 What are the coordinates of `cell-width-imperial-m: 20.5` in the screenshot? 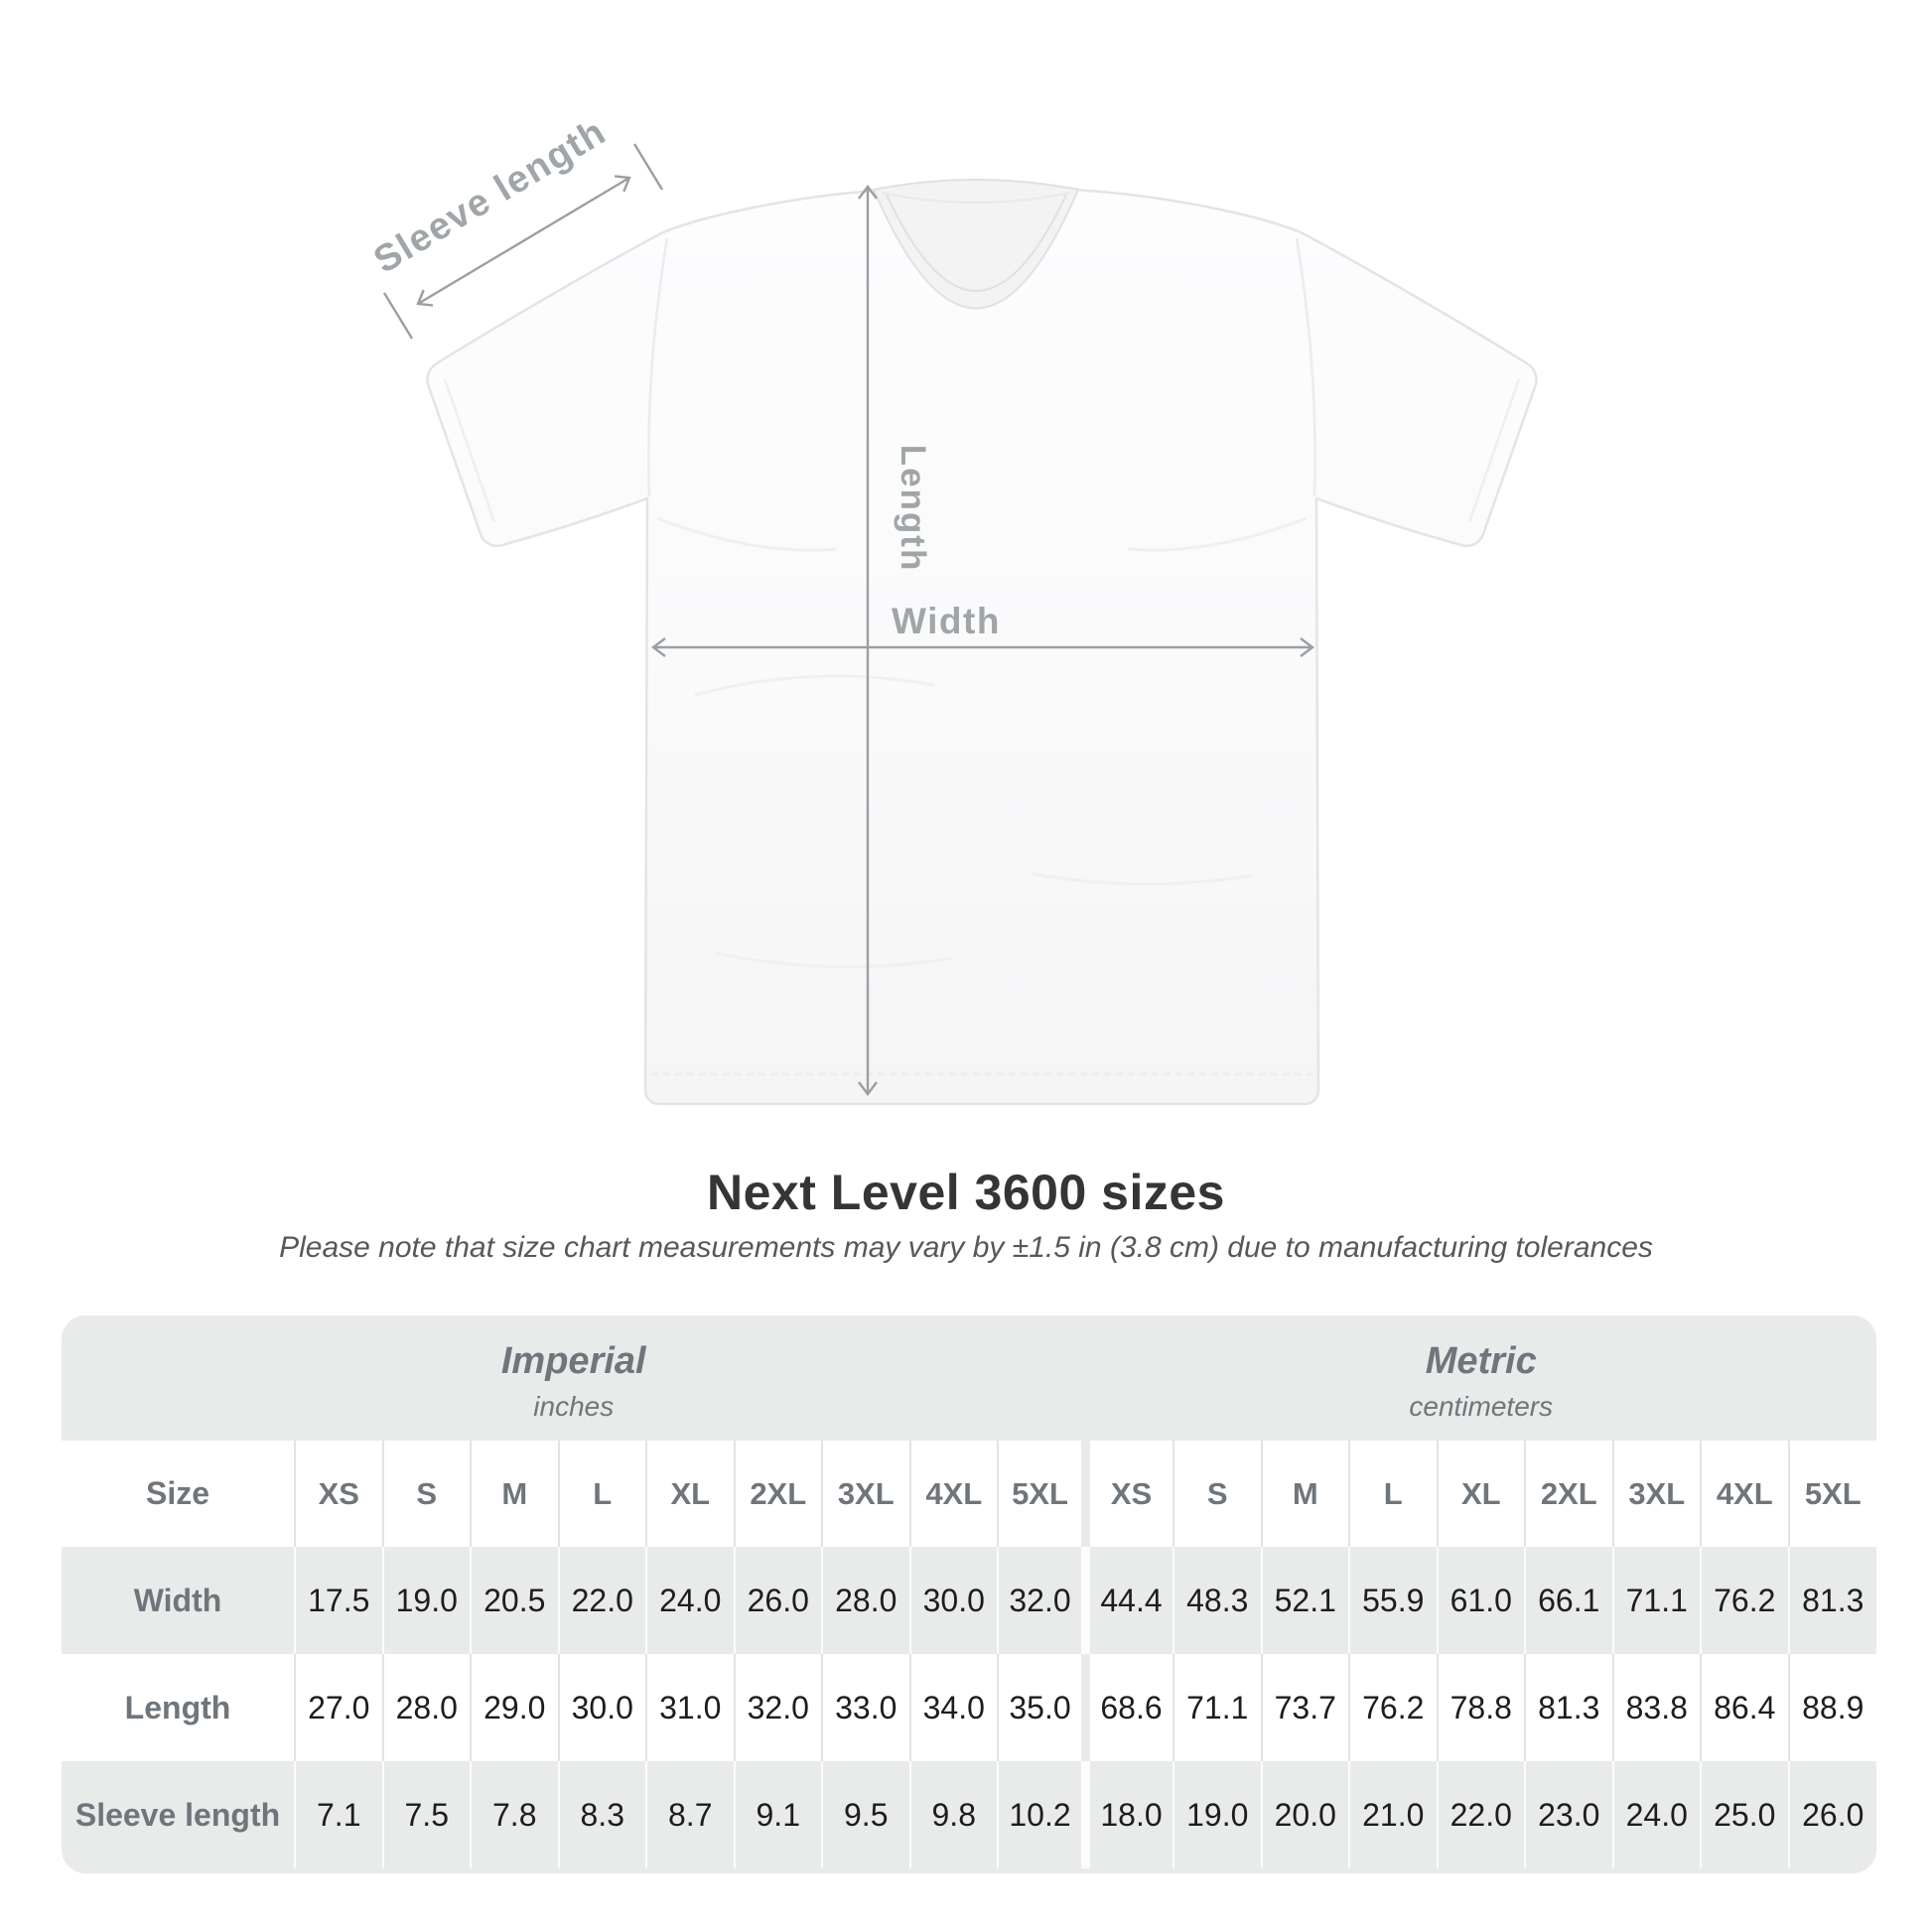 It's located at (514, 1600).